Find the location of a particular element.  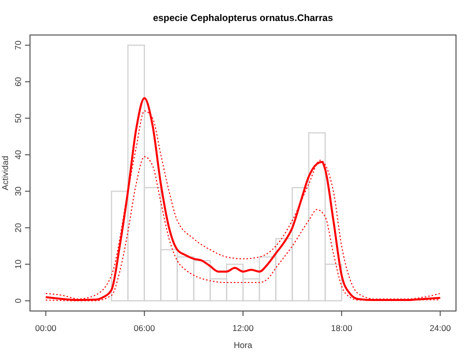

y-tick-label: 70 is located at coordinates (18, 45).